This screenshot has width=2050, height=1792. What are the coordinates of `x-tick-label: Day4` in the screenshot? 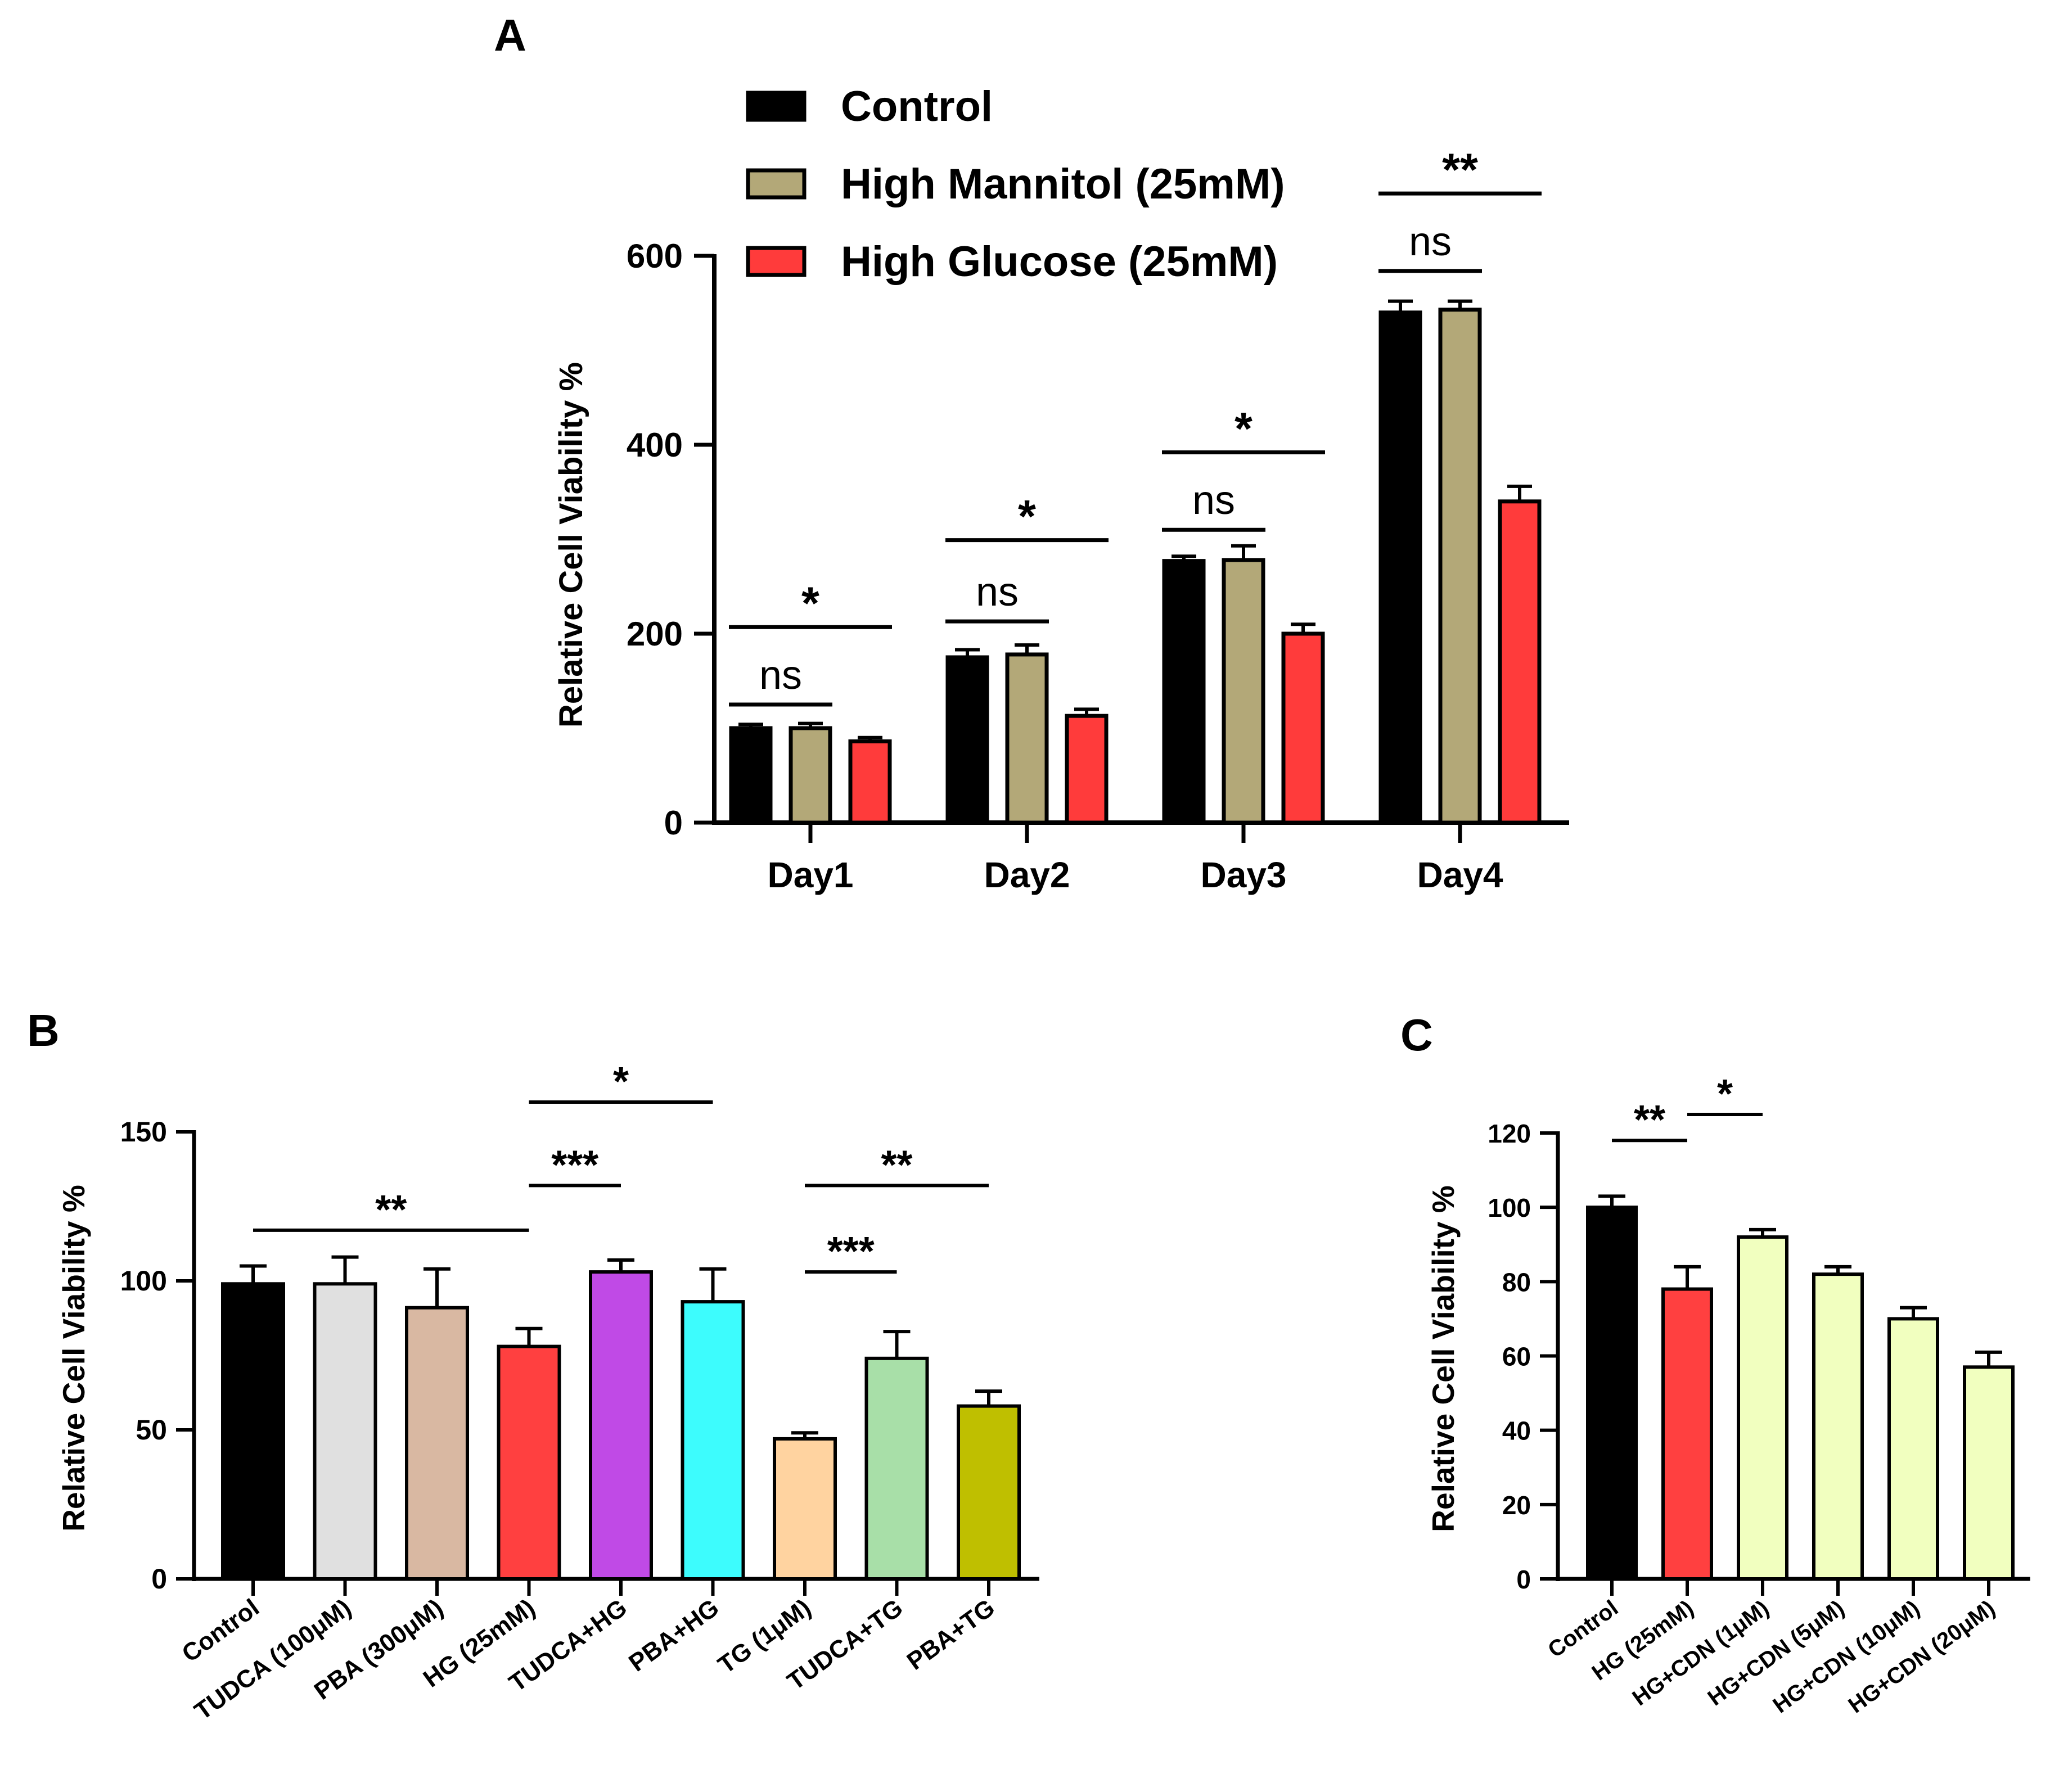 It's located at (1460, 875).